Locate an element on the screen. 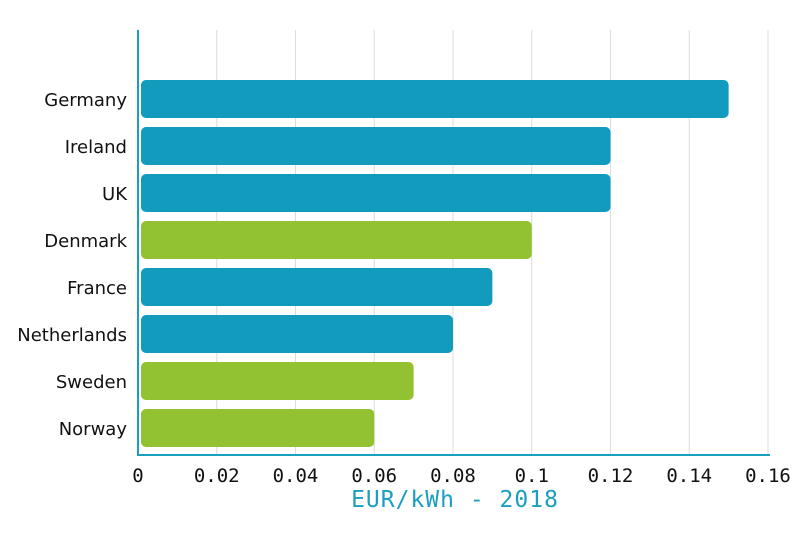 The width and height of the screenshot is (800, 536). category-label: Netherlands is located at coordinates (72, 335).